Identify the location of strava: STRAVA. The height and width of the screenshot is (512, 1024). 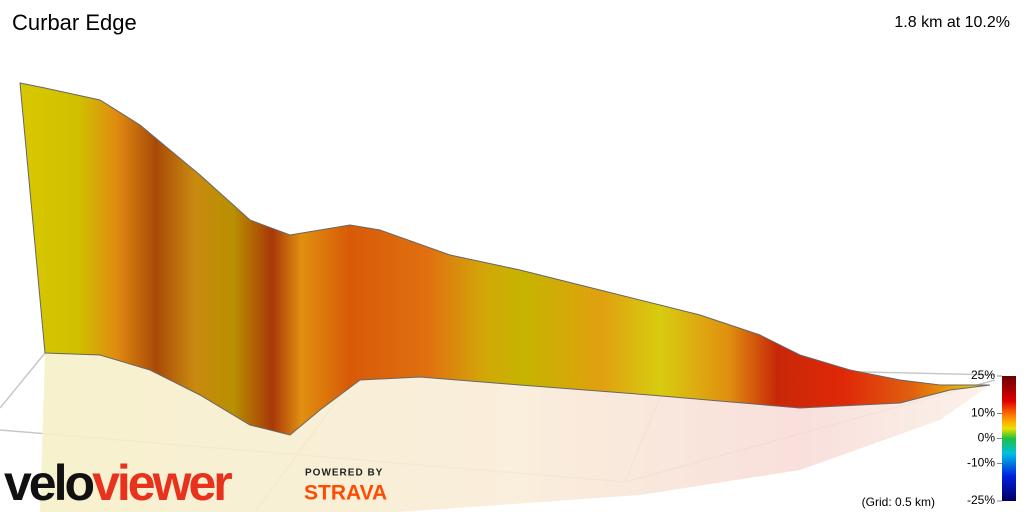
(345, 493).